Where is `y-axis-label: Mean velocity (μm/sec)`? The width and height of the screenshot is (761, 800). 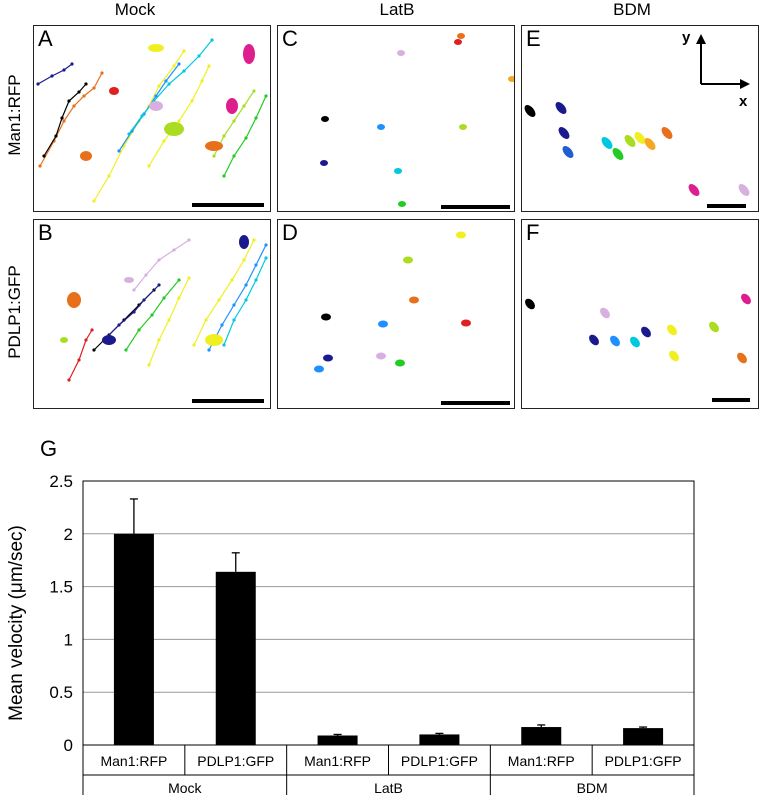 y-axis-label: Mean velocity (μm/sec) is located at coordinates (16, 623).